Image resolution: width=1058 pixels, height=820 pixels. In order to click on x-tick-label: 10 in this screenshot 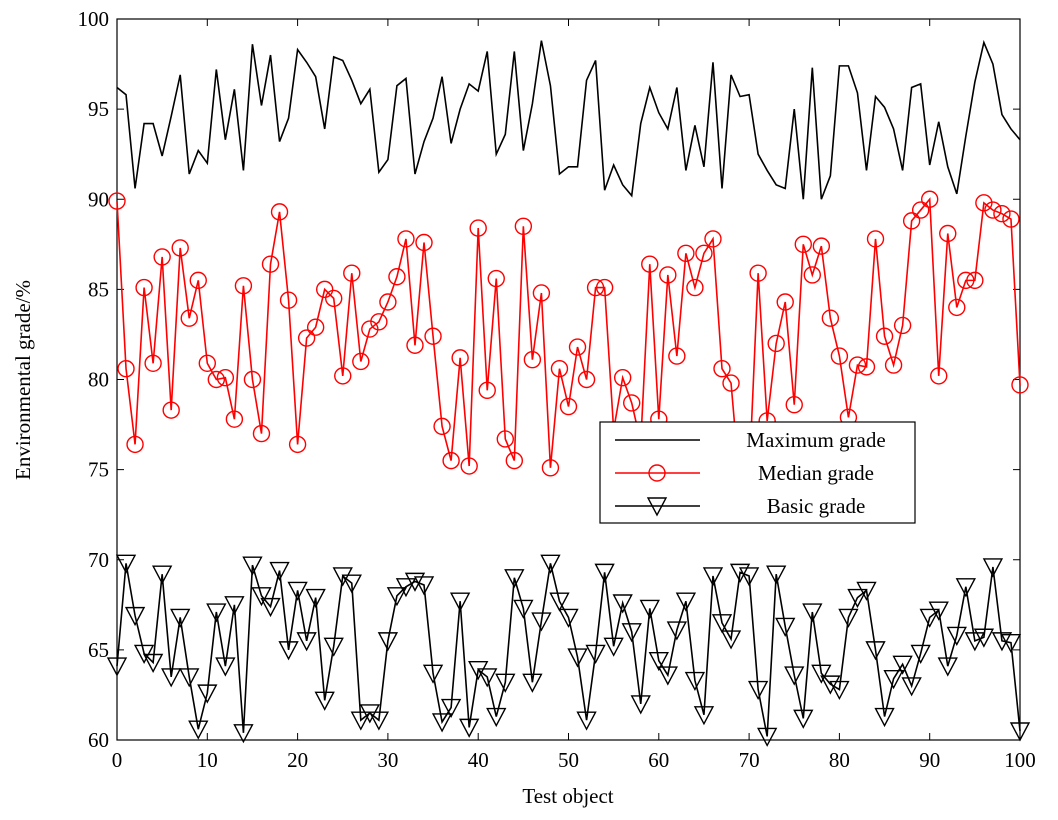, I will do `click(207, 760)`.